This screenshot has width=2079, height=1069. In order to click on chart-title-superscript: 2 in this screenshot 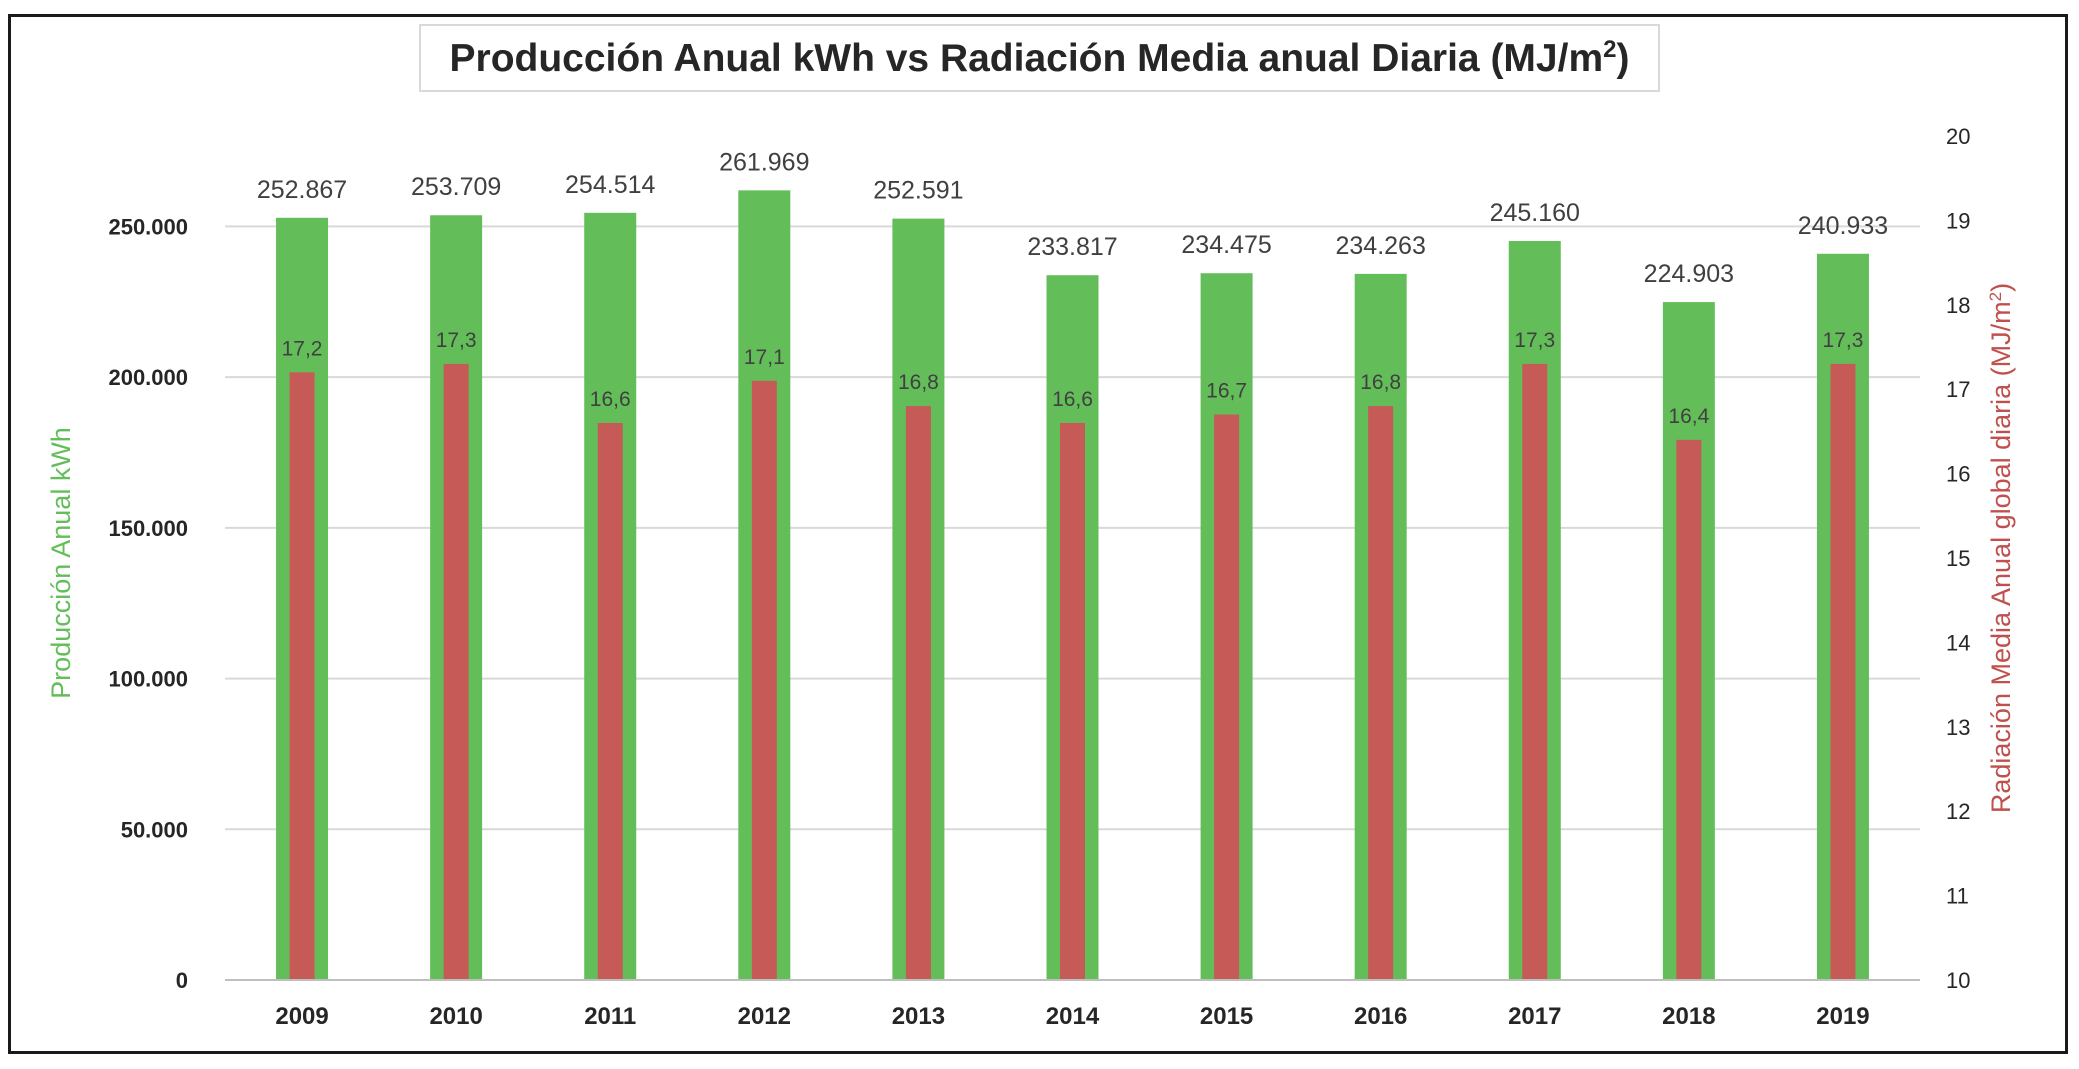, I will do `click(1610, 49)`.